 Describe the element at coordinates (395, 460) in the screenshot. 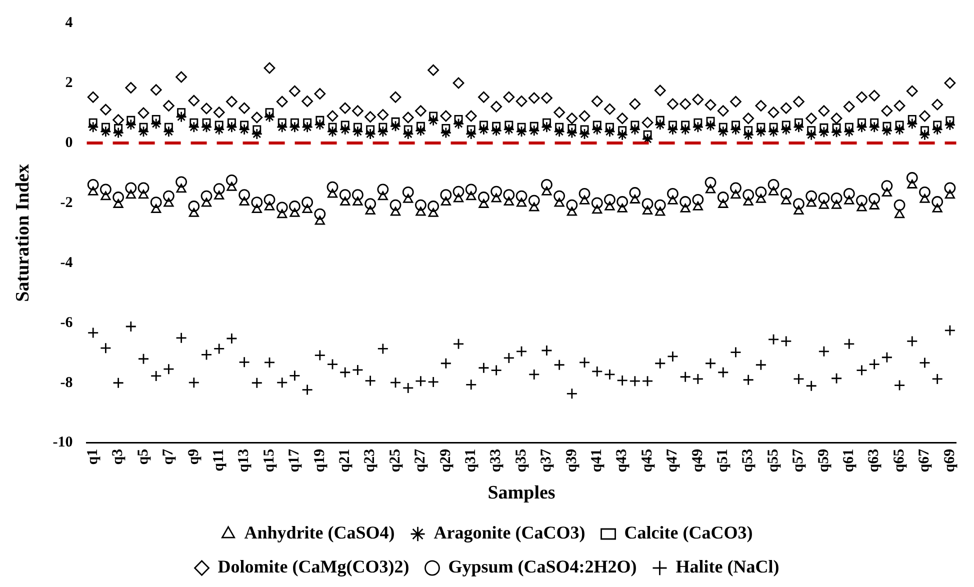

I see `x-tick-label: q25` at that location.